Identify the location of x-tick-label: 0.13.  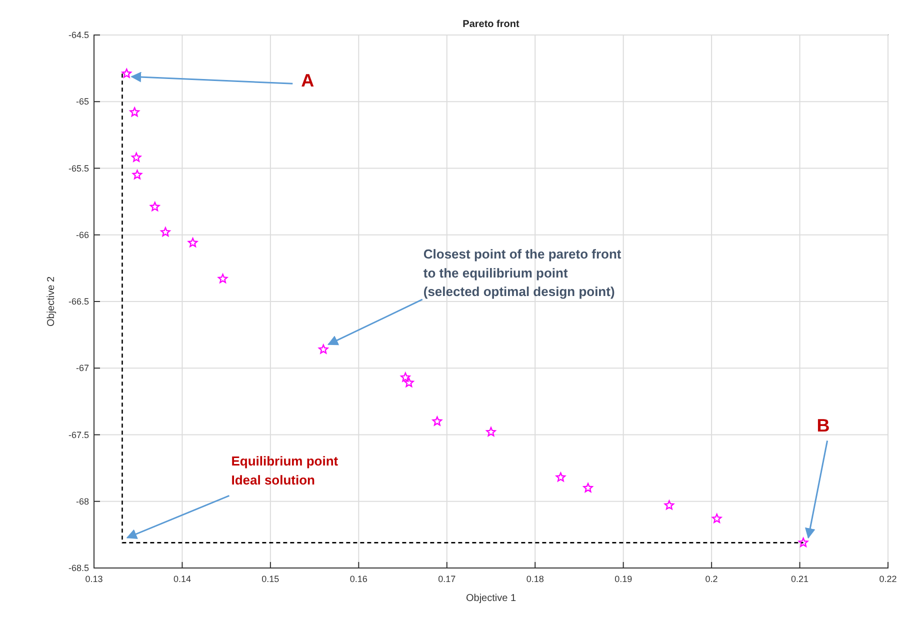
(94, 579).